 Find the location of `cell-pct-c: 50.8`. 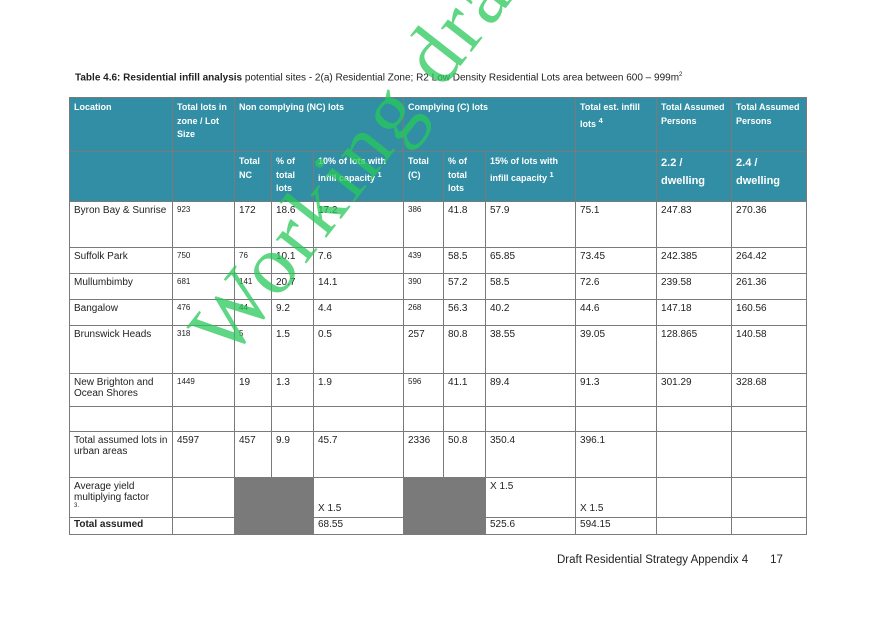

cell-pct-c: 50.8 is located at coordinates (464, 454).